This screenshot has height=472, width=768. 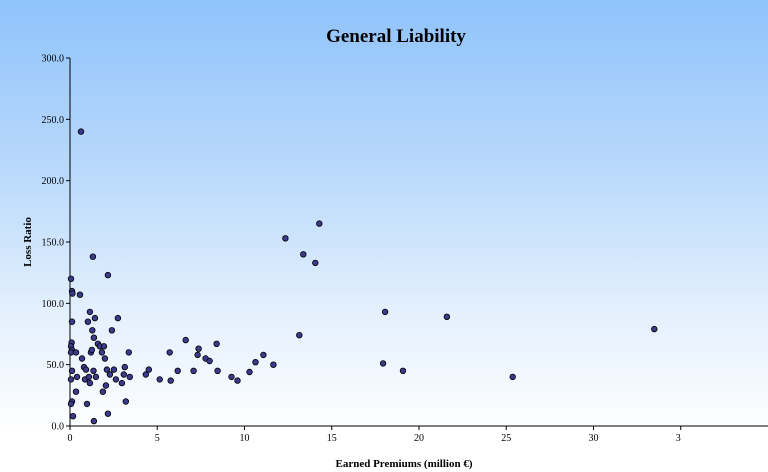 I want to click on y-tick-label: 0.0, so click(x=58, y=427).